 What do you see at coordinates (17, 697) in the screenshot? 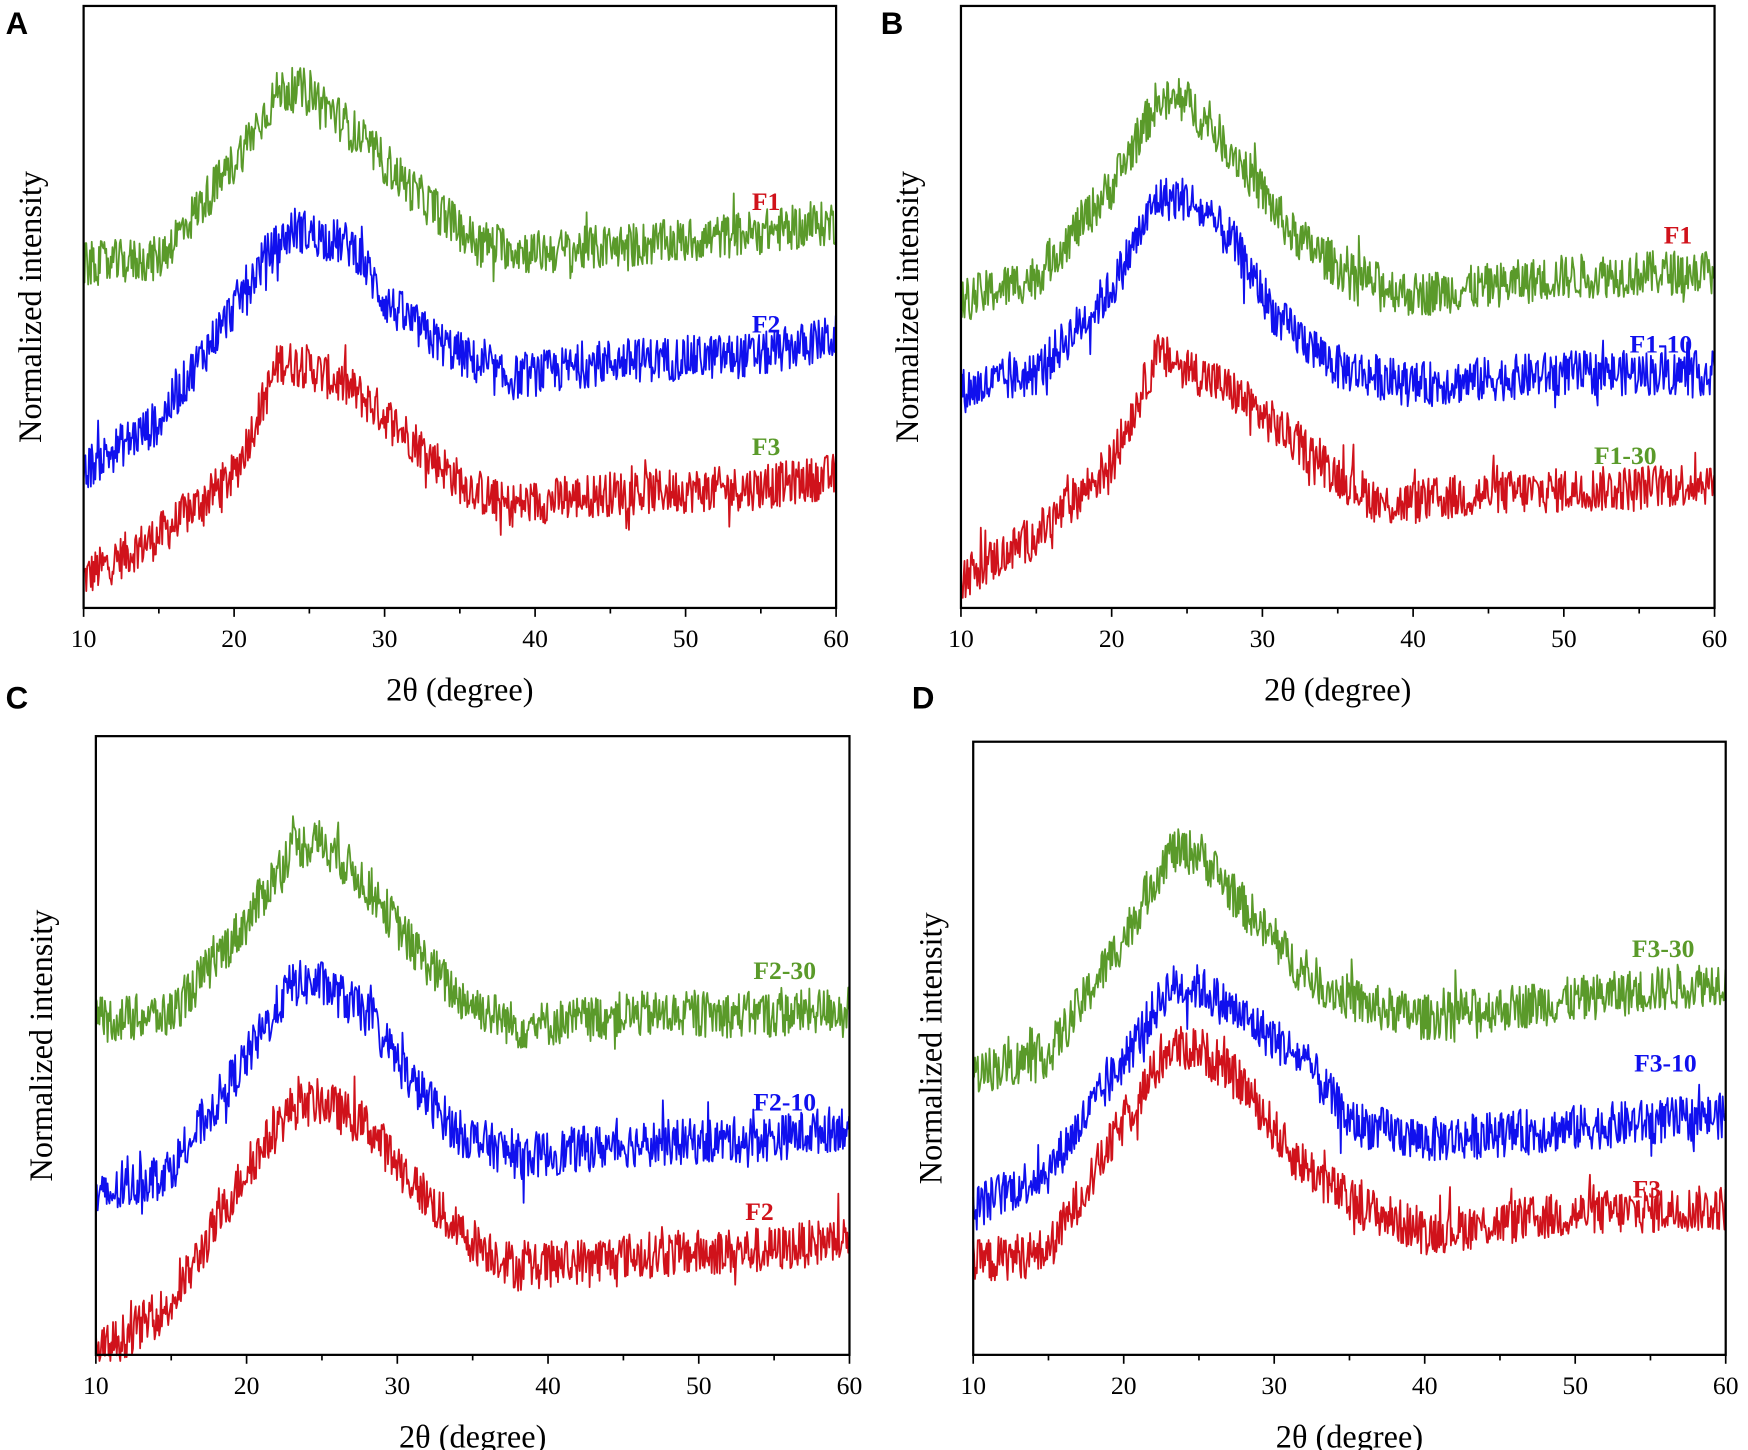
I see `panel-letter: C` at bounding box center [17, 697].